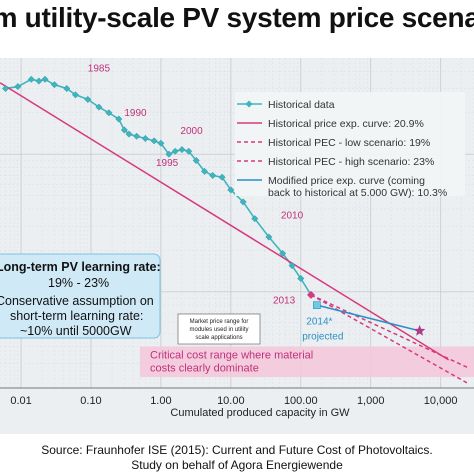 This screenshot has height=474, width=474. Describe the element at coordinates (90, 401) in the screenshot. I see `x-tick-label: 0.10` at that location.